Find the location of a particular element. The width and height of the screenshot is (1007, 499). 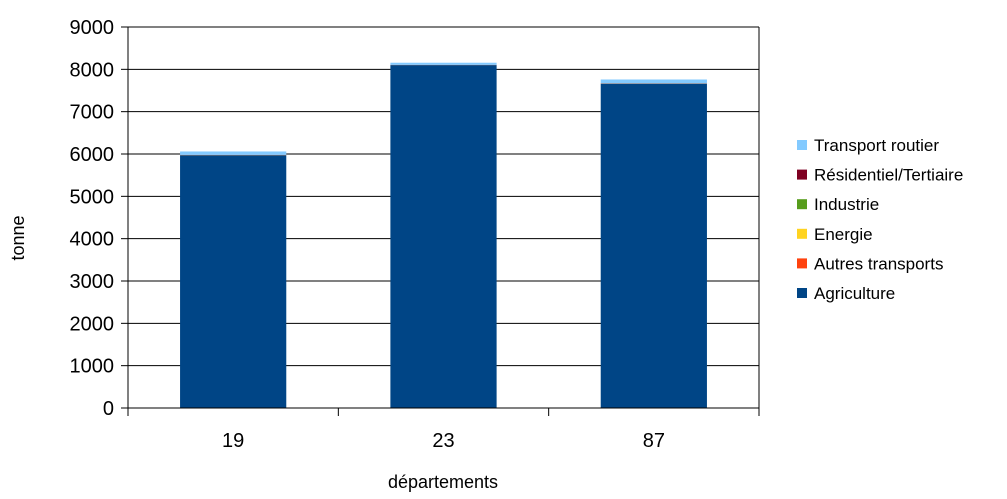

y-axis-title: tonne is located at coordinates (18, 237).